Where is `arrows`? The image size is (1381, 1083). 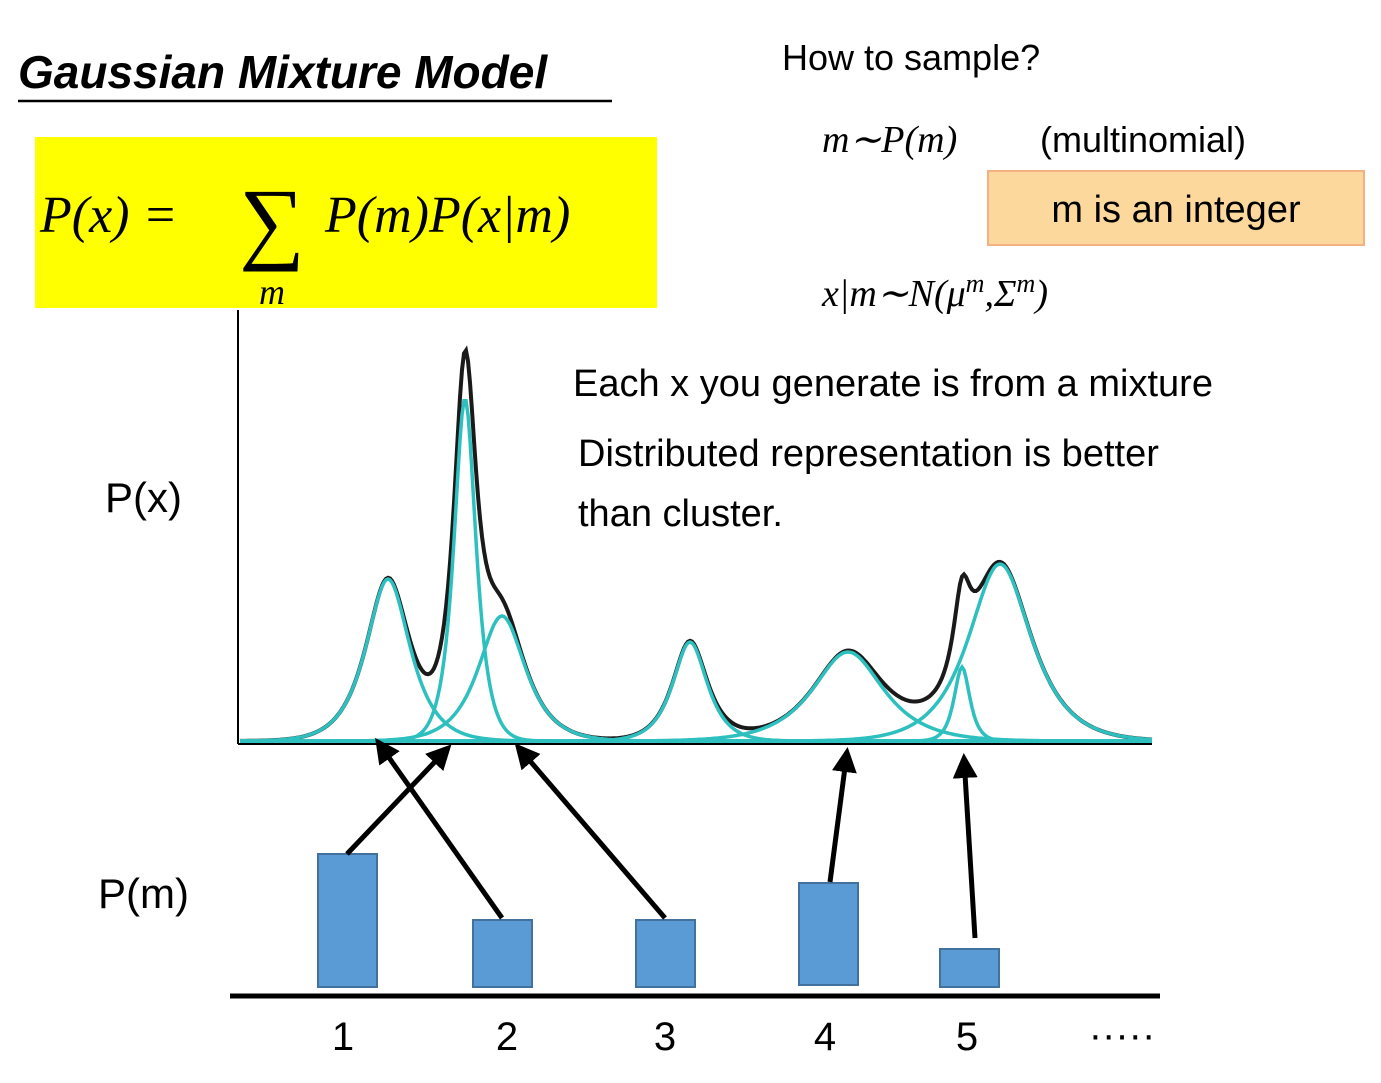 arrows is located at coordinates (661, 838).